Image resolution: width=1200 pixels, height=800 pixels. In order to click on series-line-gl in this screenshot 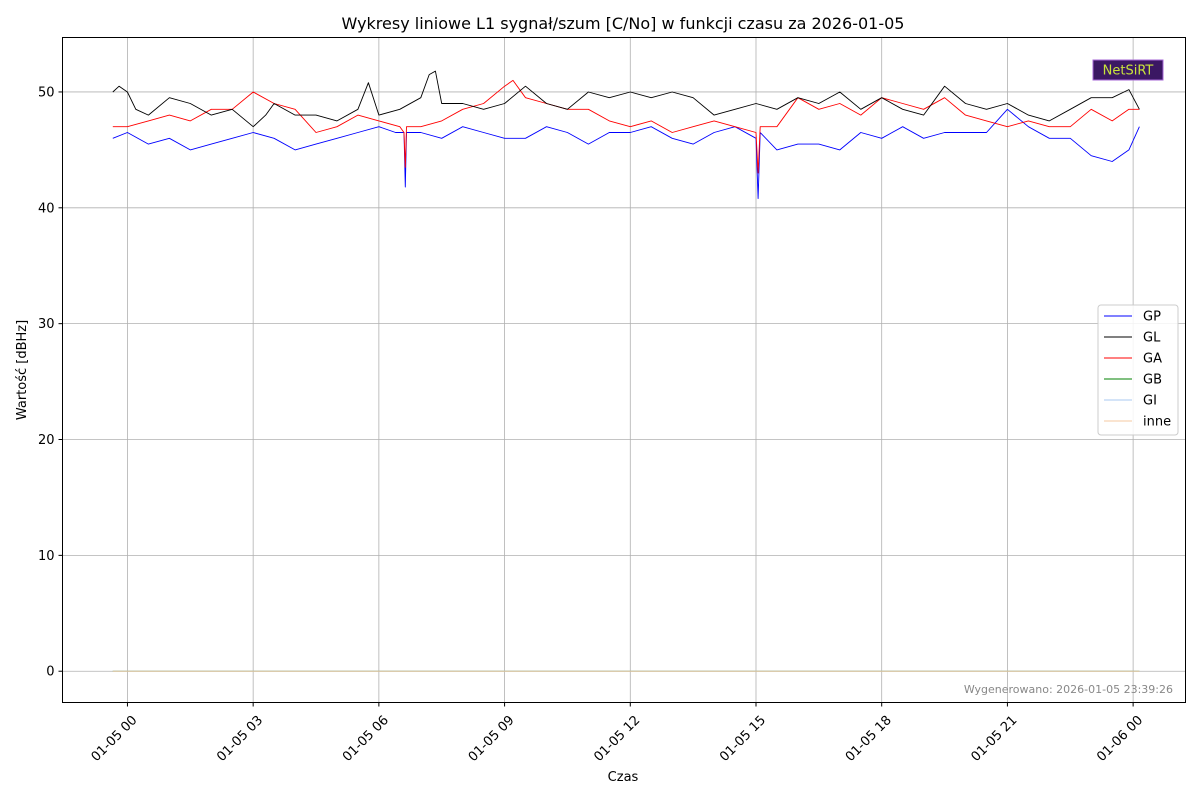, I will do `click(626, 99)`.